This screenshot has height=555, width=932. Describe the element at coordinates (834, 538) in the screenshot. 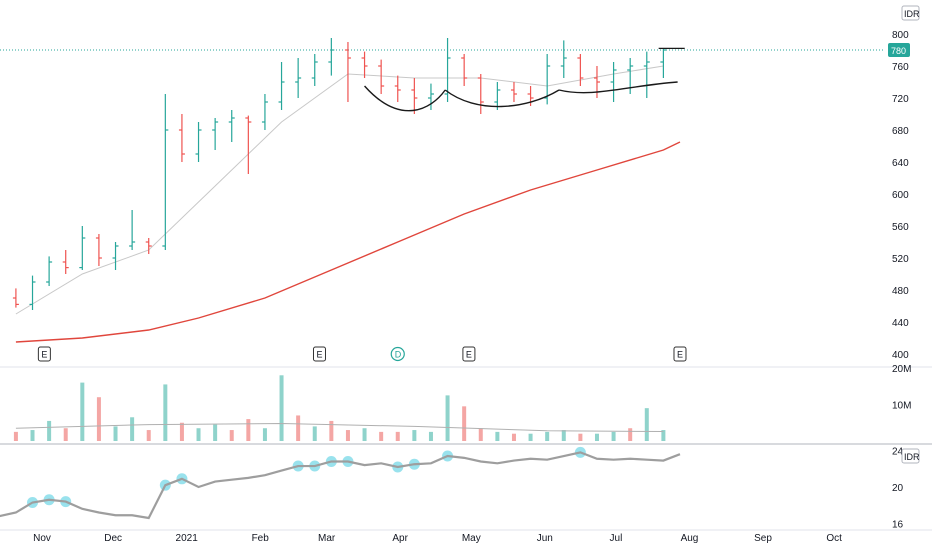

I see `time-axis-label: Oct` at that location.